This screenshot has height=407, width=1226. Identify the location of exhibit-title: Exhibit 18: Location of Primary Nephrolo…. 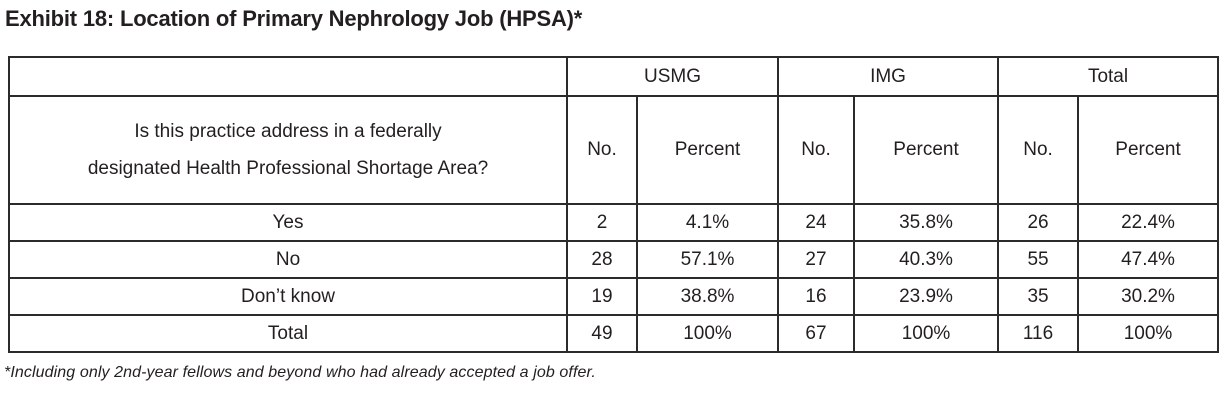
(294, 18).